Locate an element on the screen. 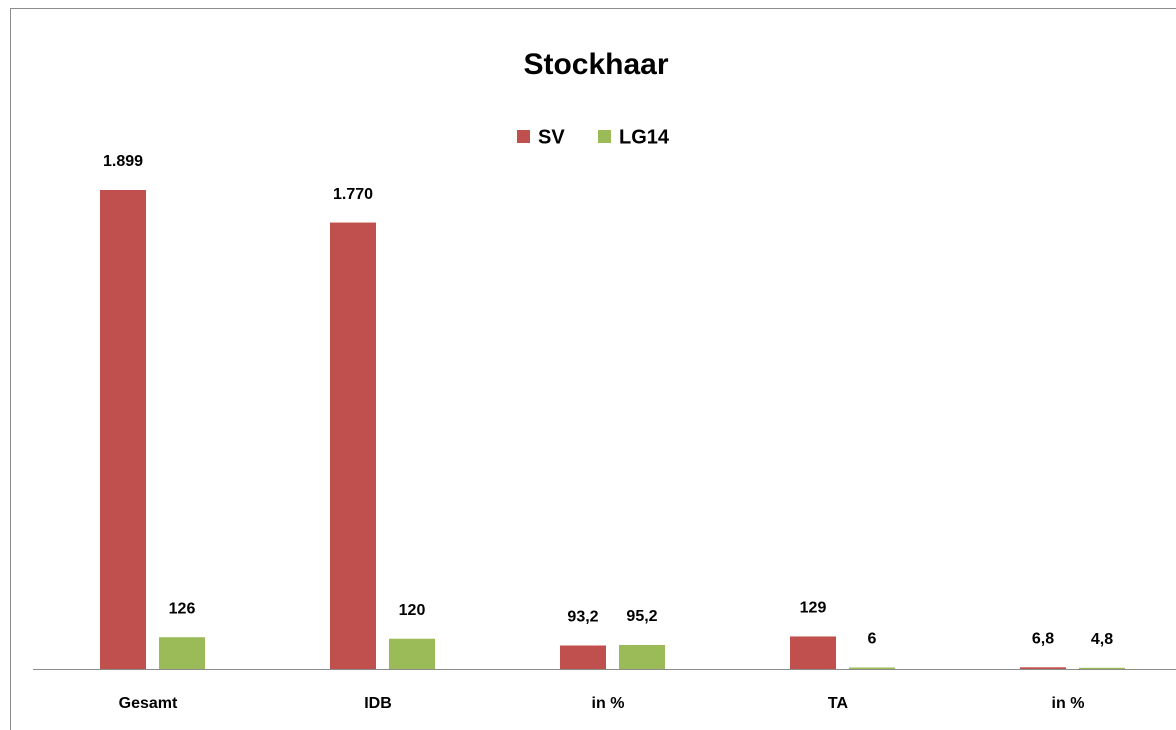  x-tick-label: TA is located at coordinates (838, 703).